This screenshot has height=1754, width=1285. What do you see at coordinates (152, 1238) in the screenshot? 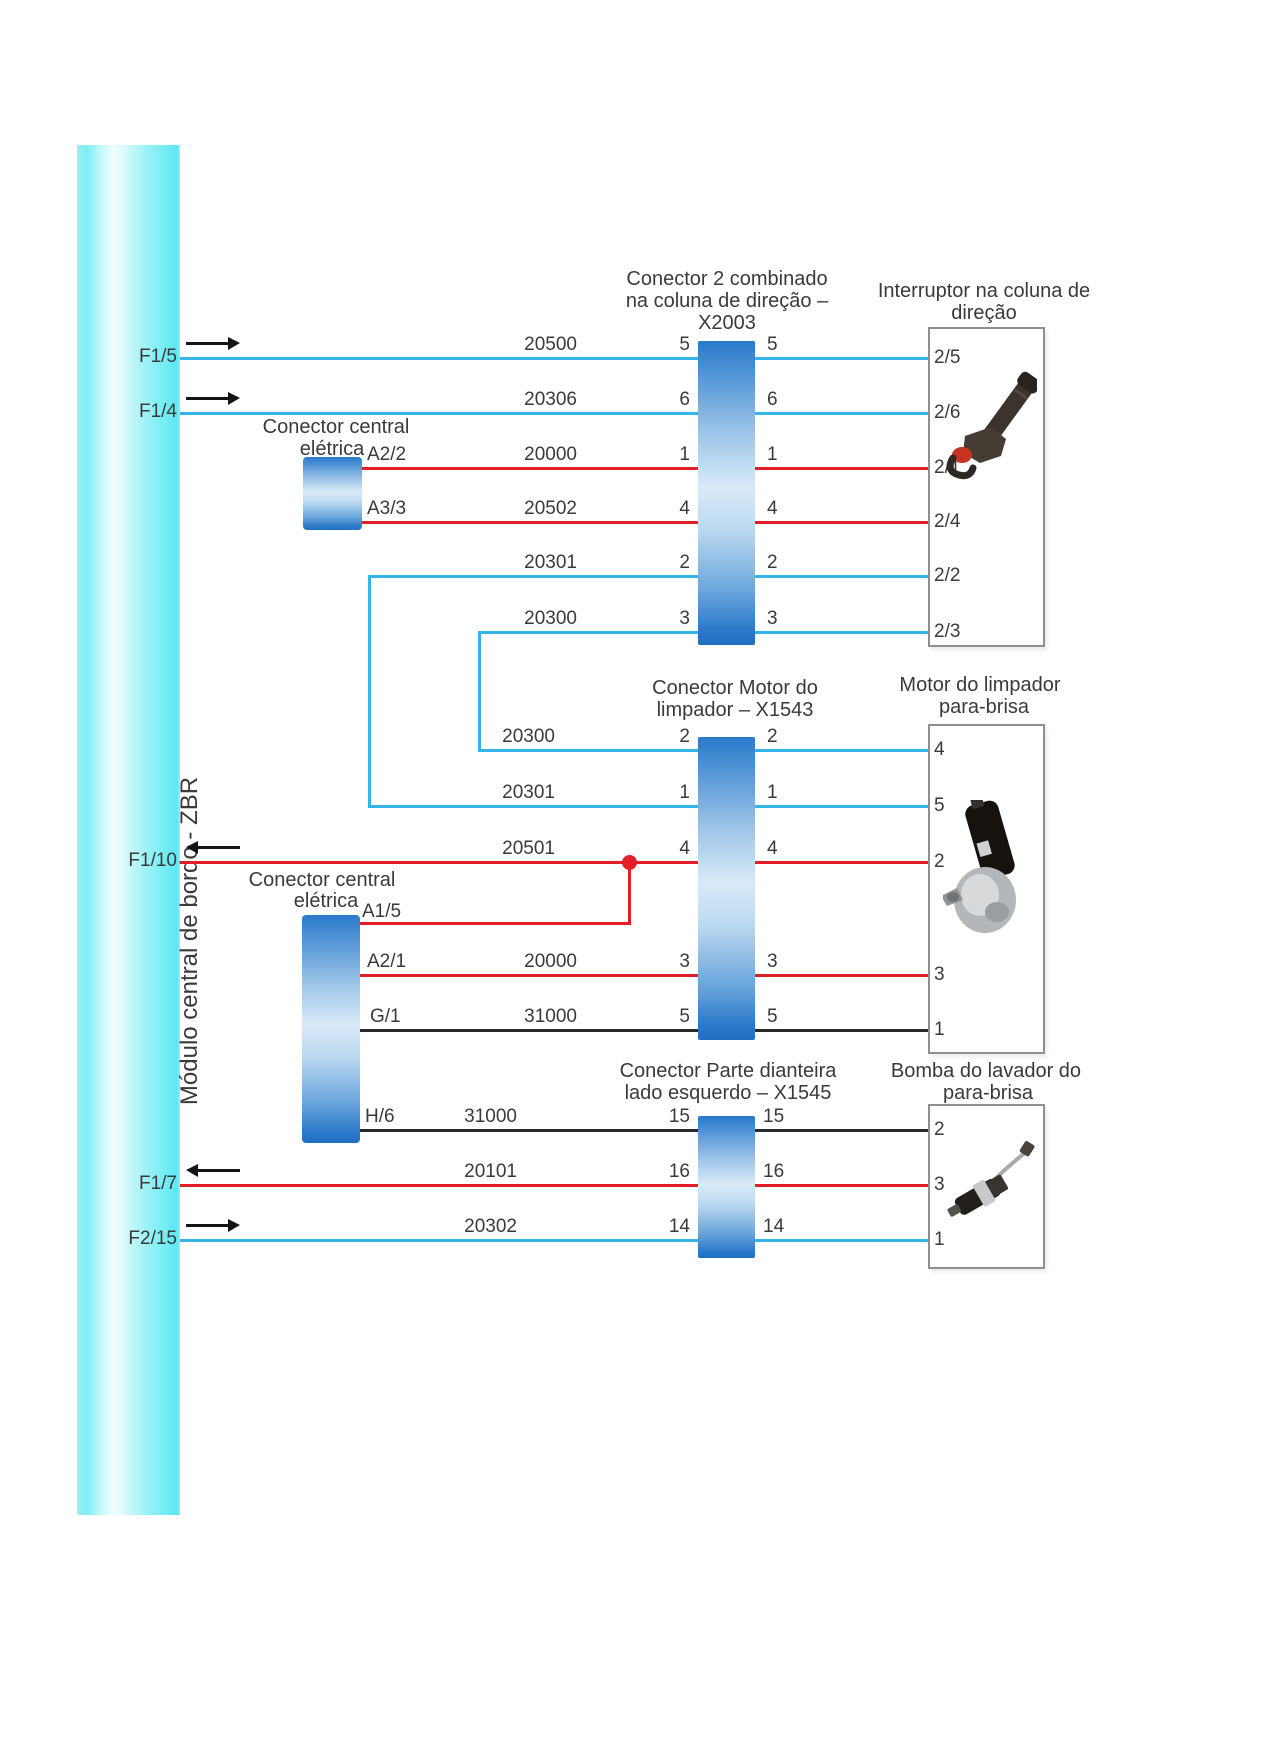
I see `feed-label-f2-15: F2/15` at bounding box center [152, 1238].